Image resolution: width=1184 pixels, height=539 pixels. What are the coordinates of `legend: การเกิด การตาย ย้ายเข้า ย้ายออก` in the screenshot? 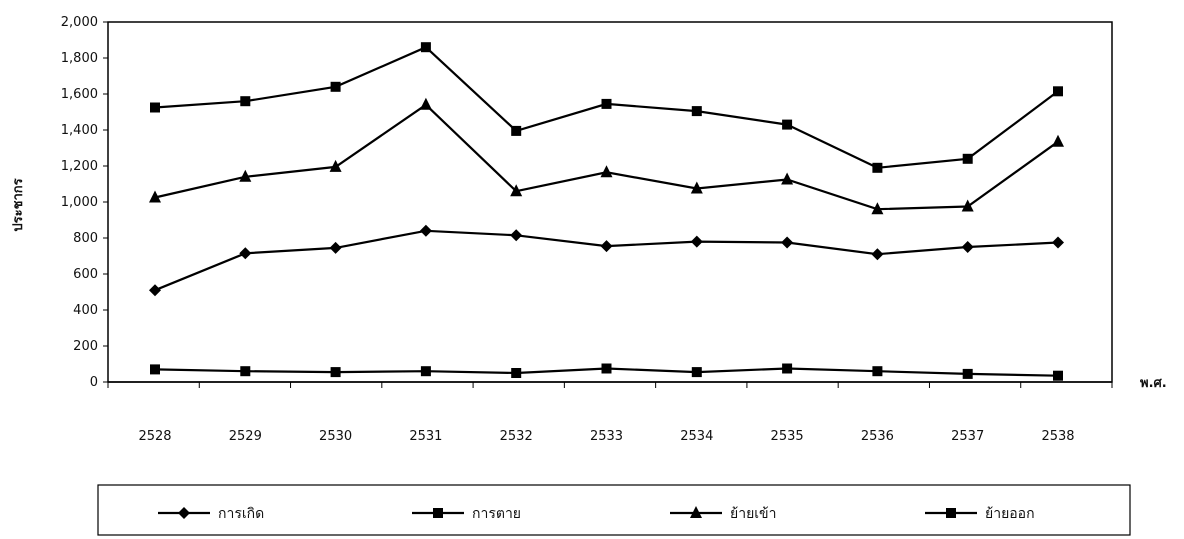 It's located at (614, 510).